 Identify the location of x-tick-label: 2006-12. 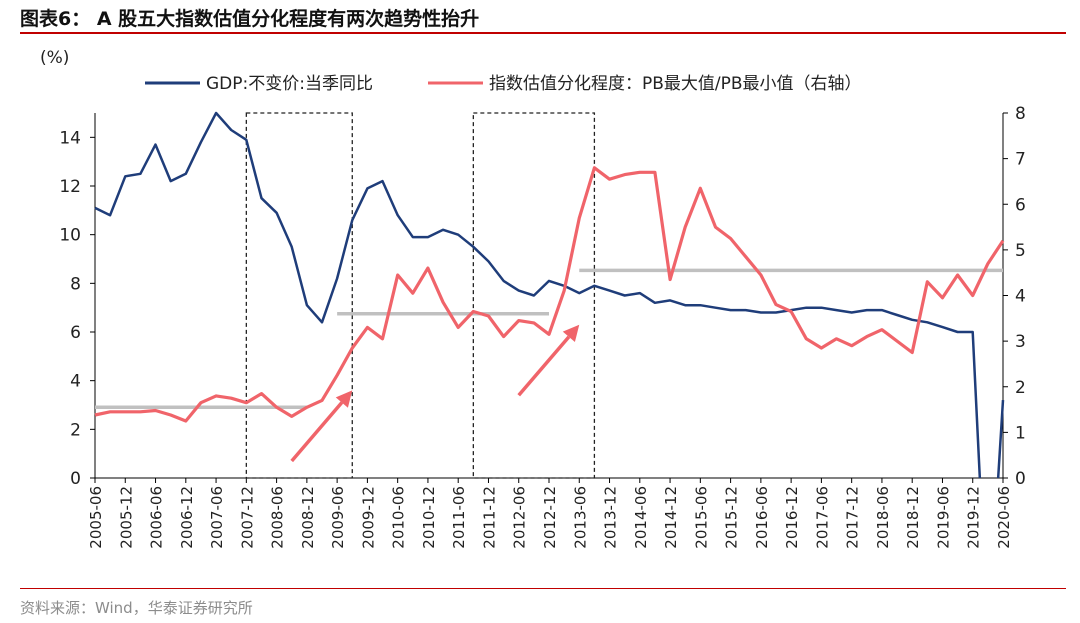
(187, 517).